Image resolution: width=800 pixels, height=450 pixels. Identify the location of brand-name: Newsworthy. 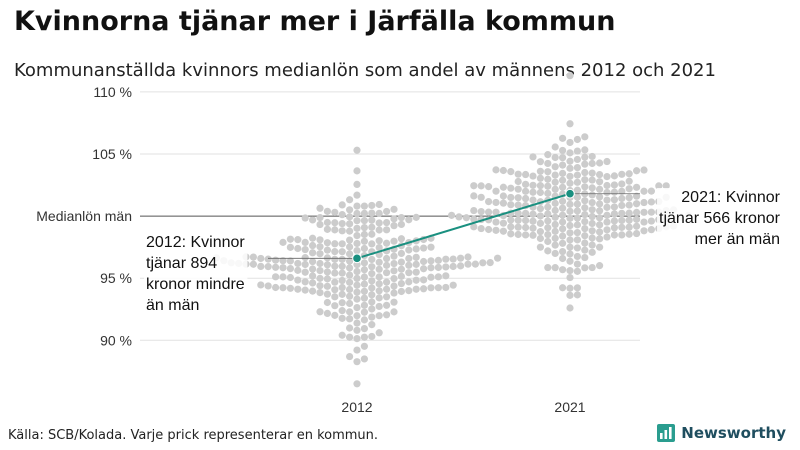
(733, 433).